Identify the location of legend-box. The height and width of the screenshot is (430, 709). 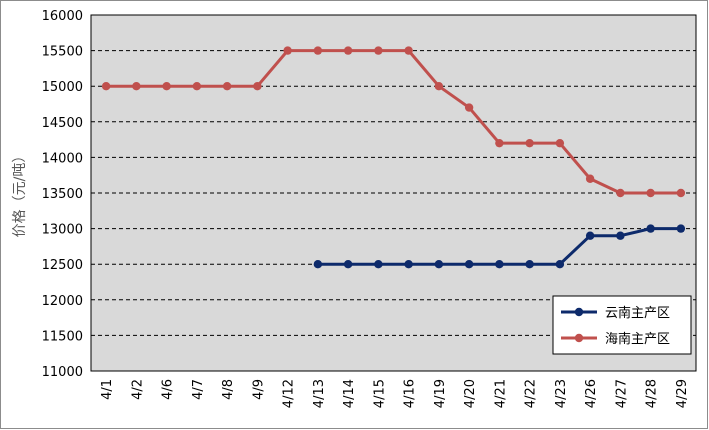
(622, 325).